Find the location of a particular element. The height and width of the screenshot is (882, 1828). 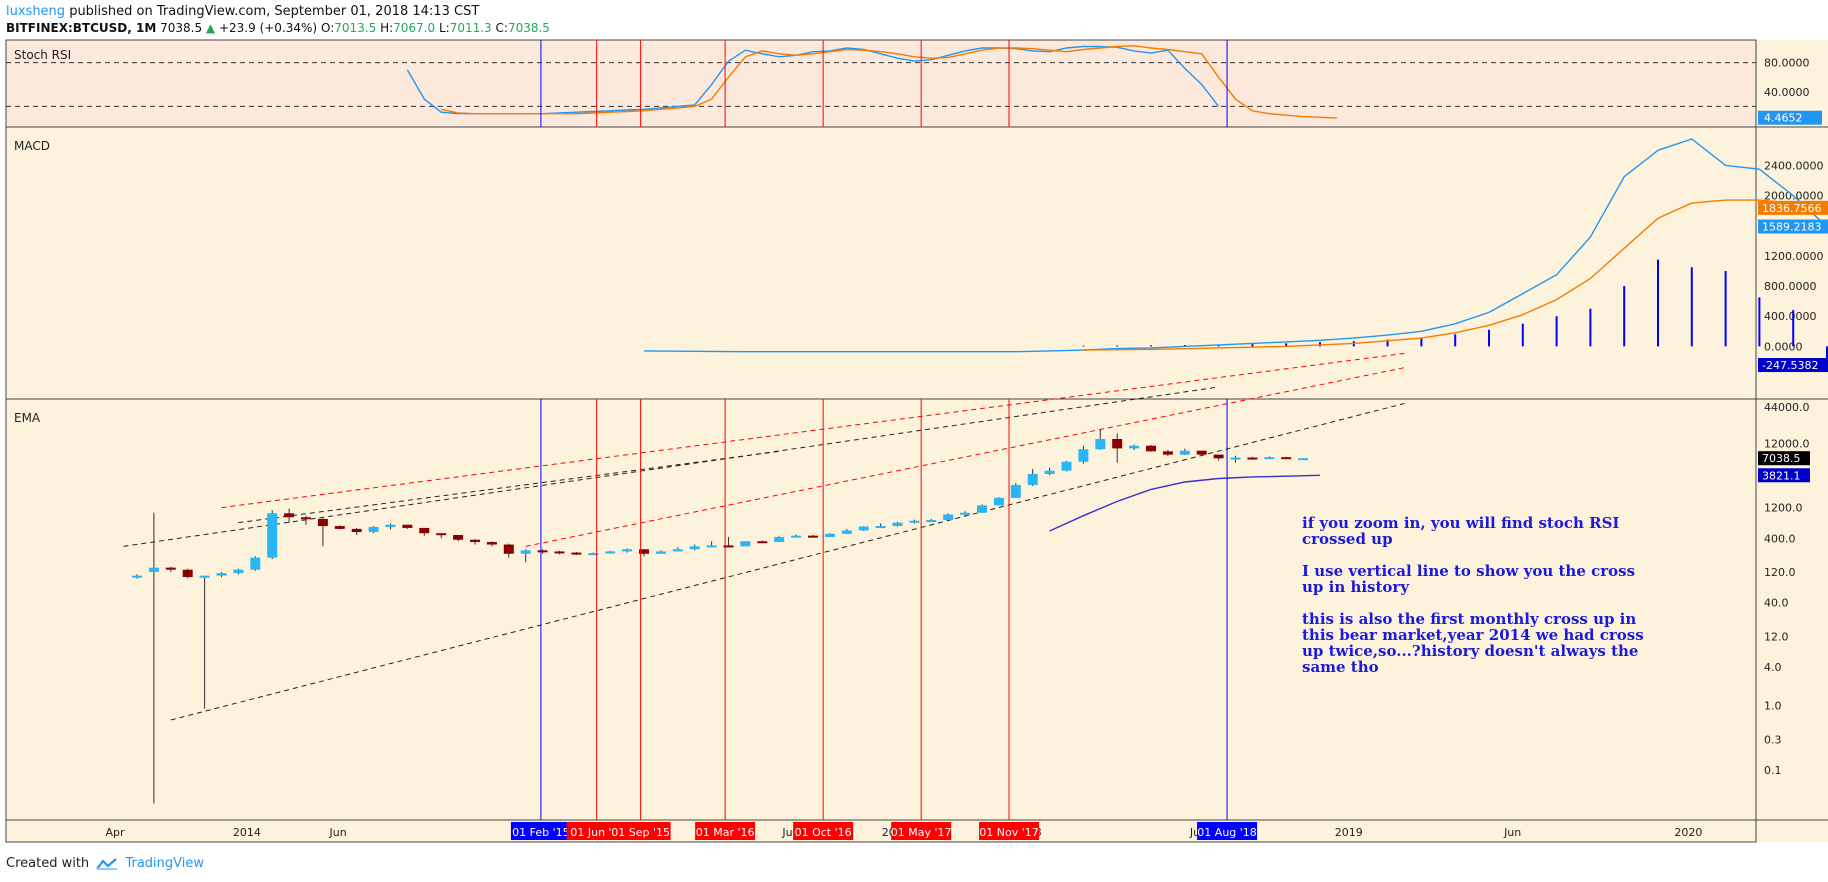

high-label: H: is located at coordinates (387, 28).